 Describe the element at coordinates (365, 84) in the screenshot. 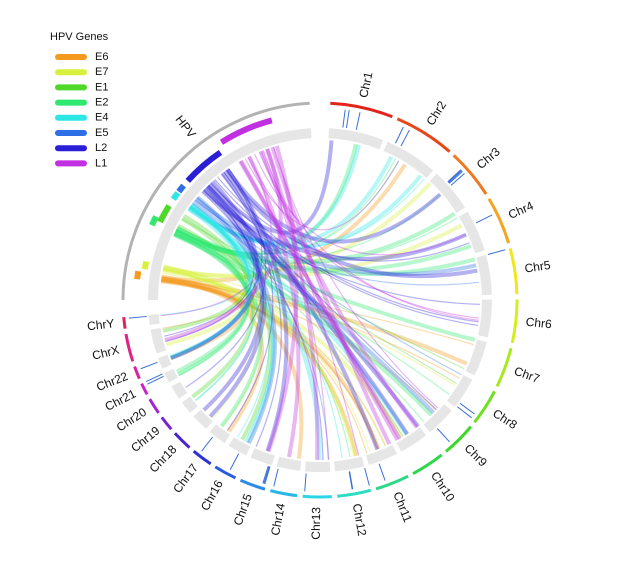

I see `chromosome-label: Chr1` at that location.